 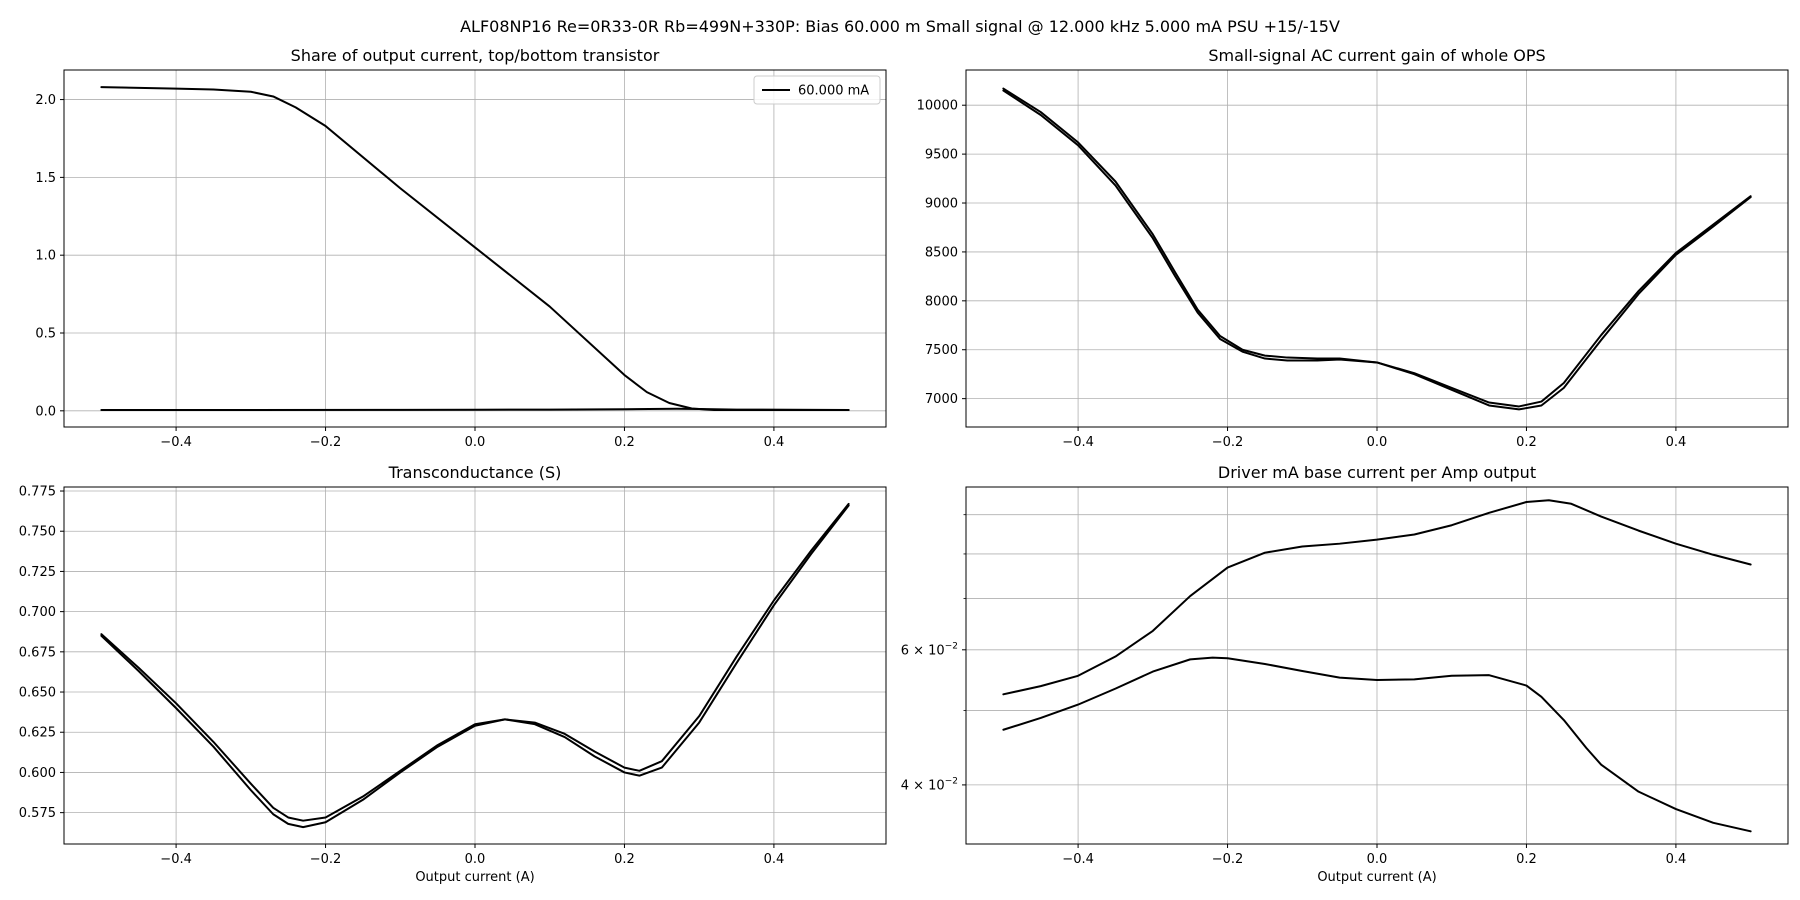 I want to click on y-tick-label: 0.750, so click(x=37, y=532).